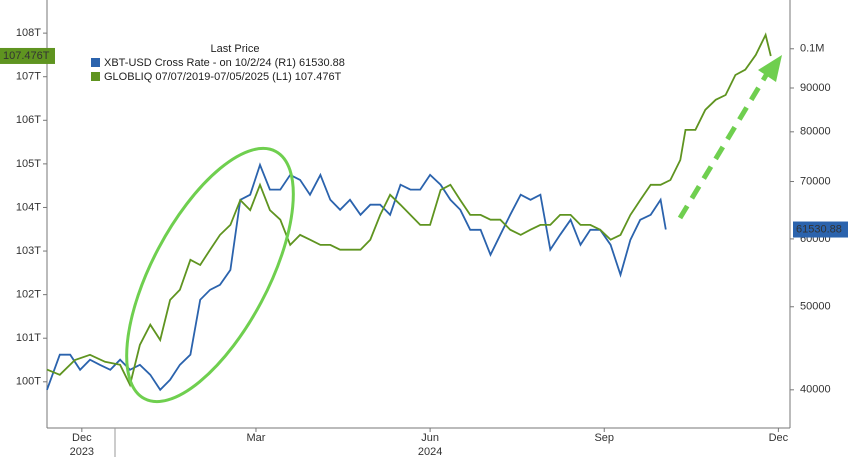 The width and height of the screenshot is (848, 457). Describe the element at coordinates (28, 295) in the screenshot. I see `y-tick-label: 102T` at that location.